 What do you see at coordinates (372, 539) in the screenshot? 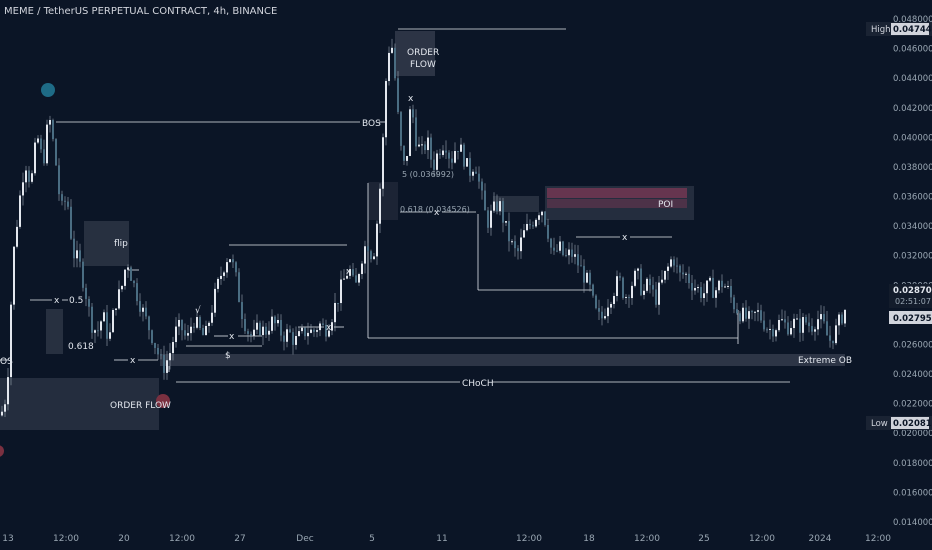
I see `time-tick-6: 5` at bounding box center [372, 539].